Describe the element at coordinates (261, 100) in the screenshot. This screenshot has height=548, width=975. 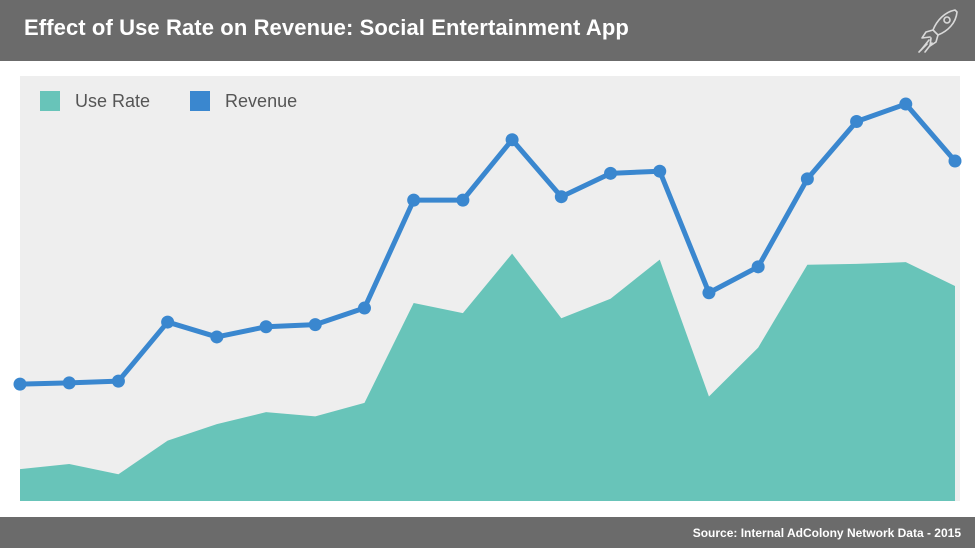
I see `legend-label-revenue: Revenue` at that location.